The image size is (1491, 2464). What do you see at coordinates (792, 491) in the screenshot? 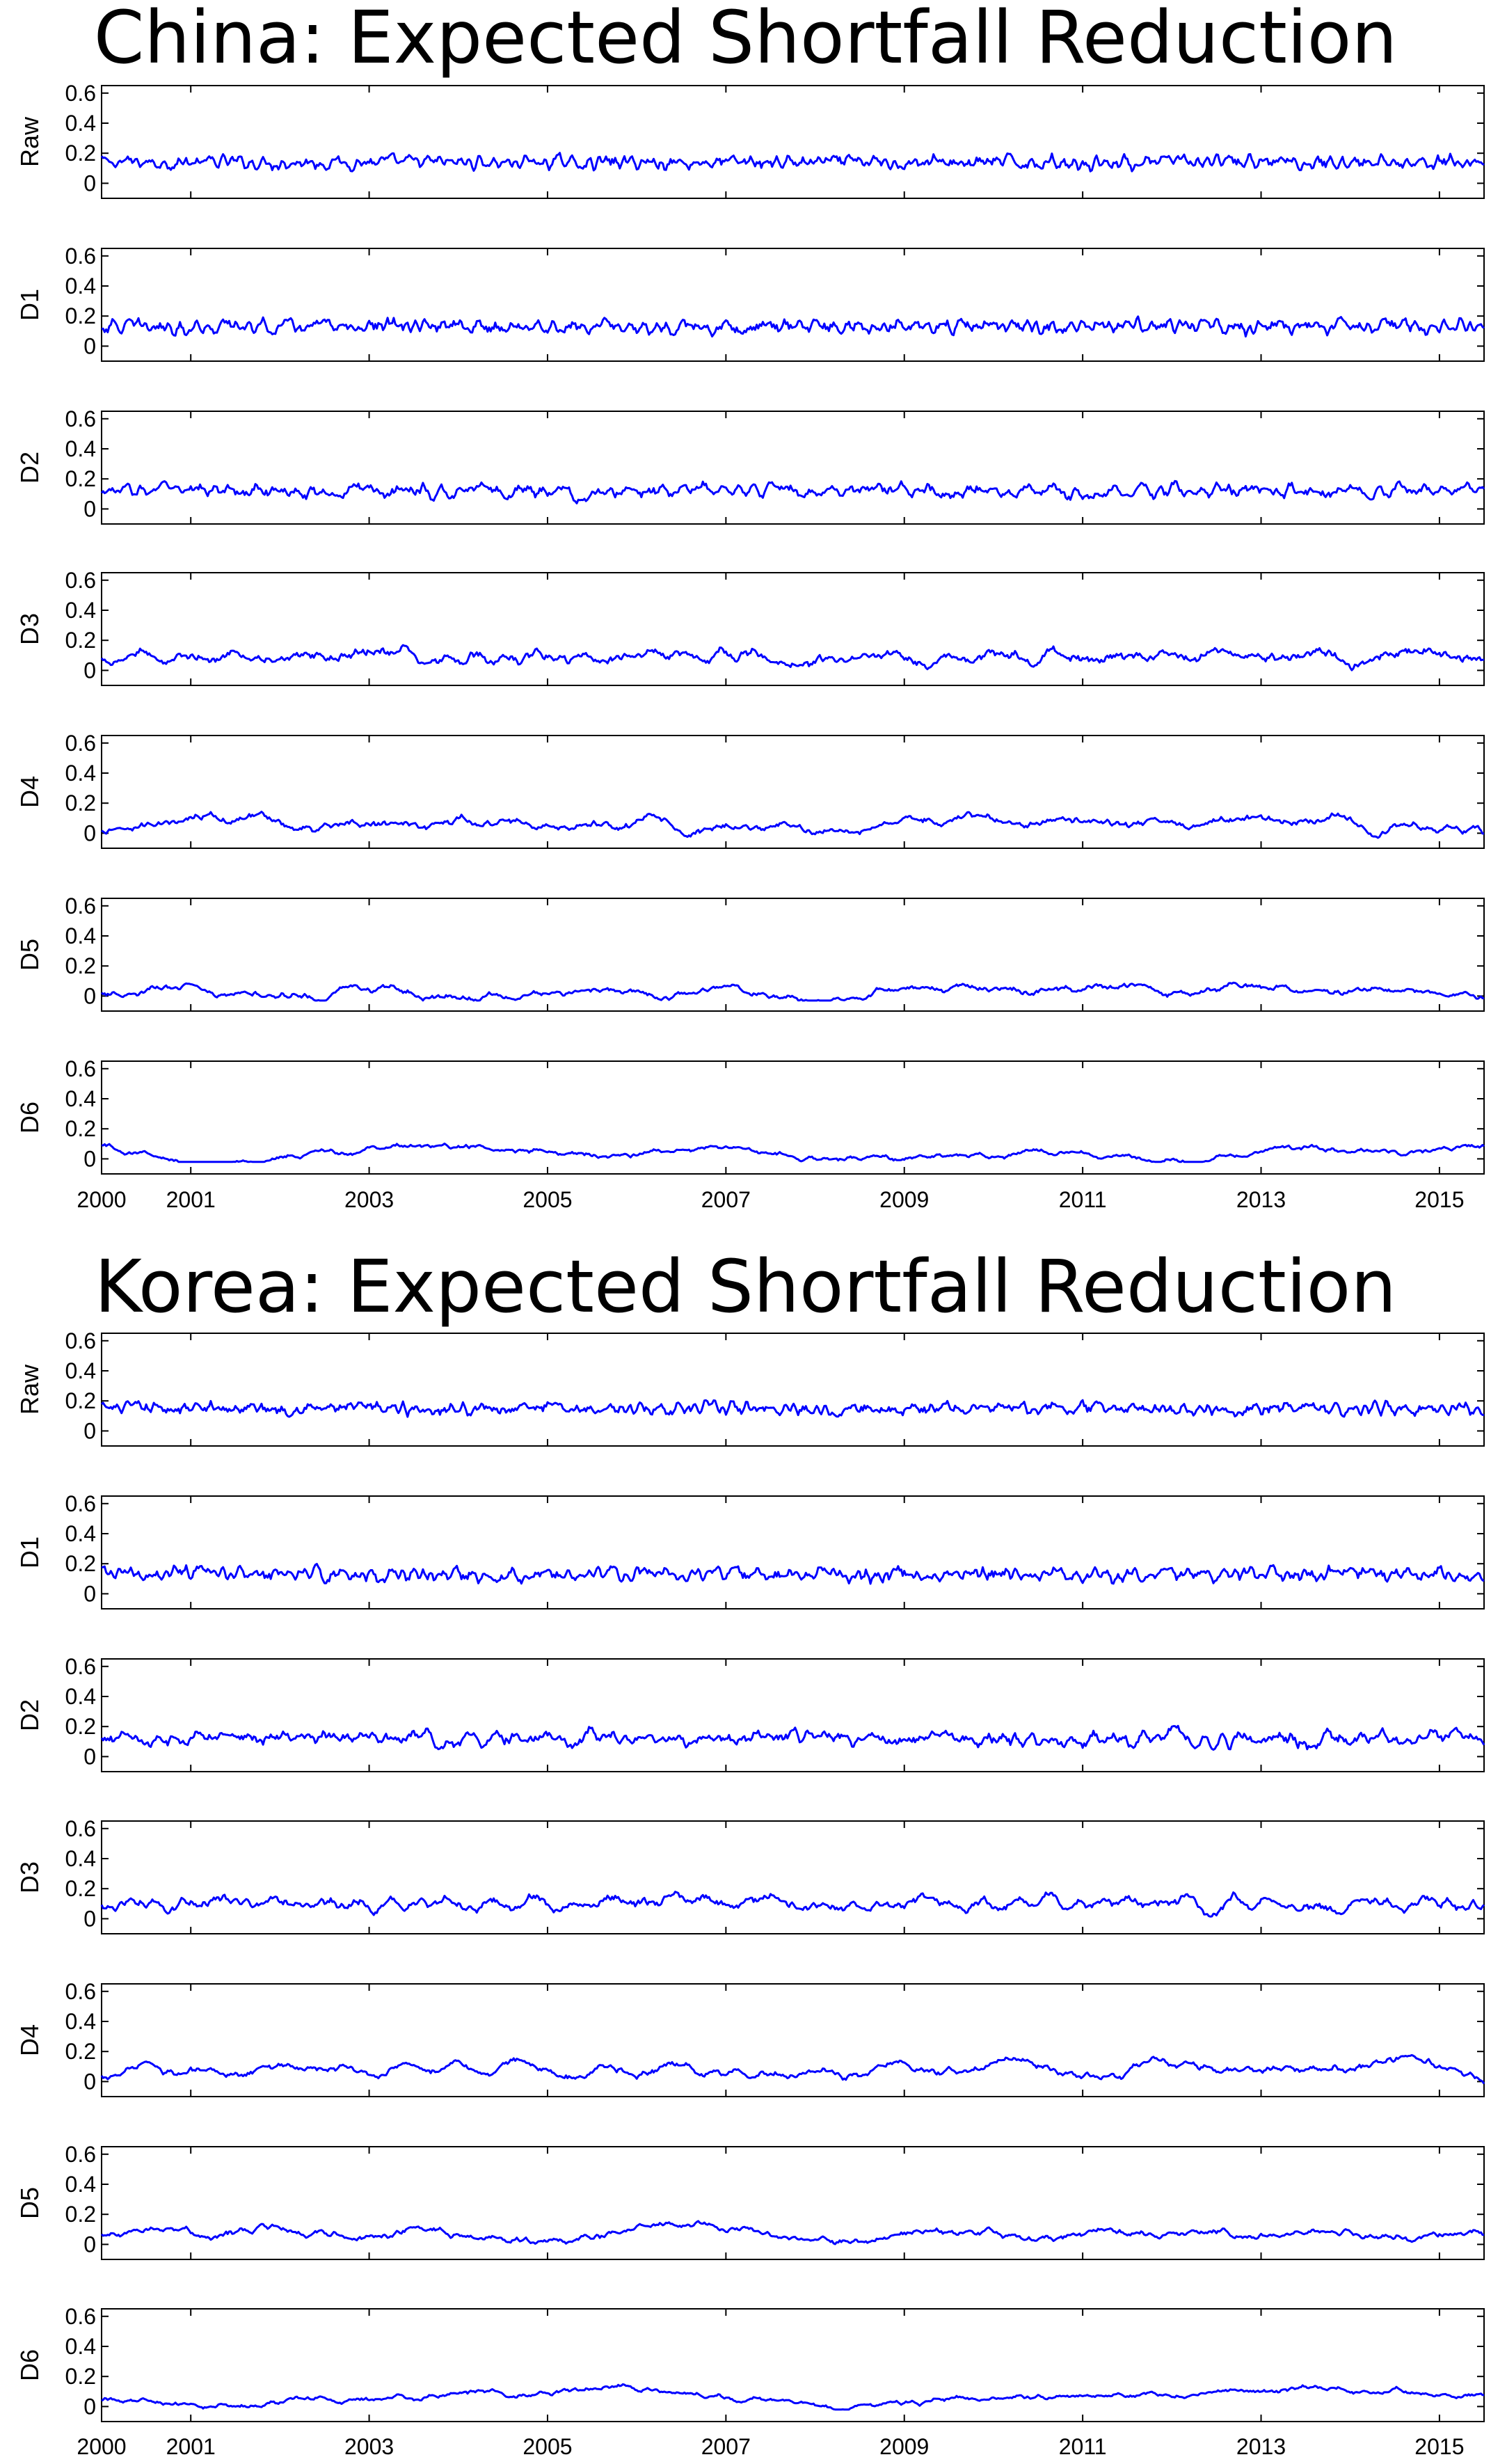
I see `series-line-china-D2` at bounding box center [792, 491].